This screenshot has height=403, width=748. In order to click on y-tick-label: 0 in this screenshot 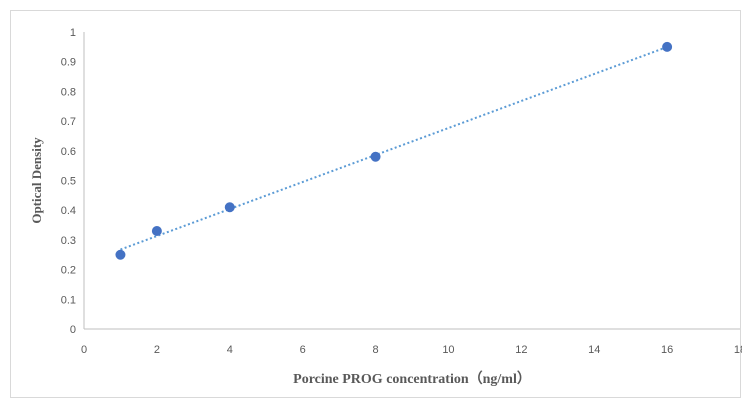, I will do `click(73, 330)`.